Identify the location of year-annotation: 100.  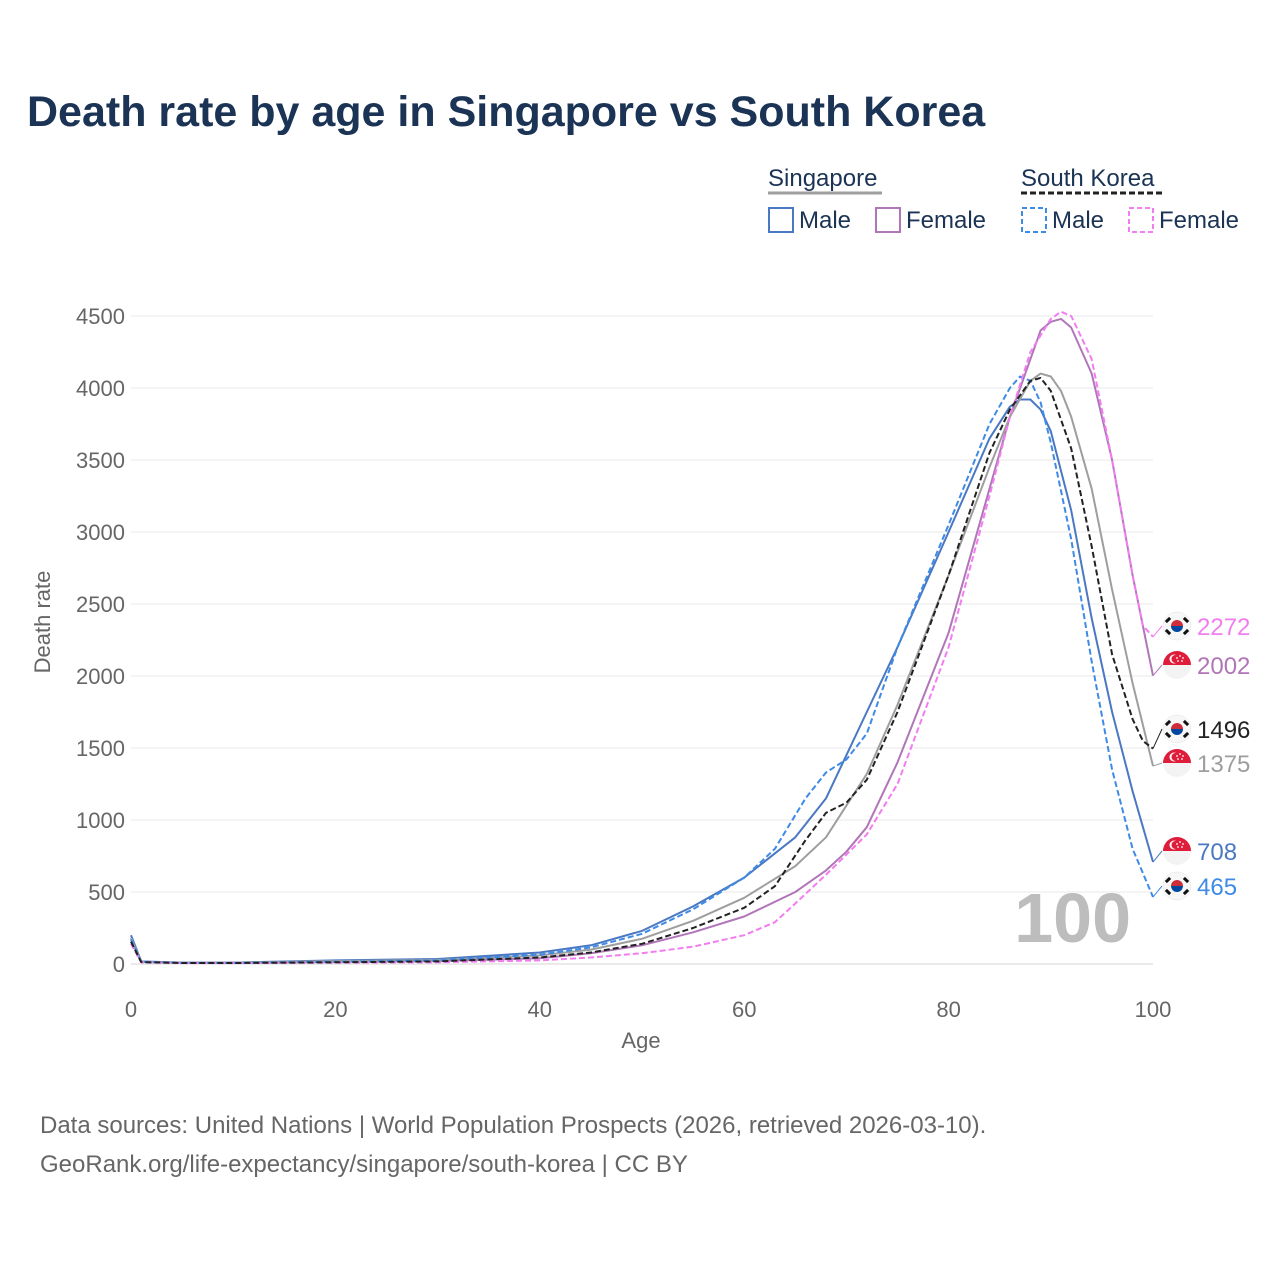
(1072, 918).